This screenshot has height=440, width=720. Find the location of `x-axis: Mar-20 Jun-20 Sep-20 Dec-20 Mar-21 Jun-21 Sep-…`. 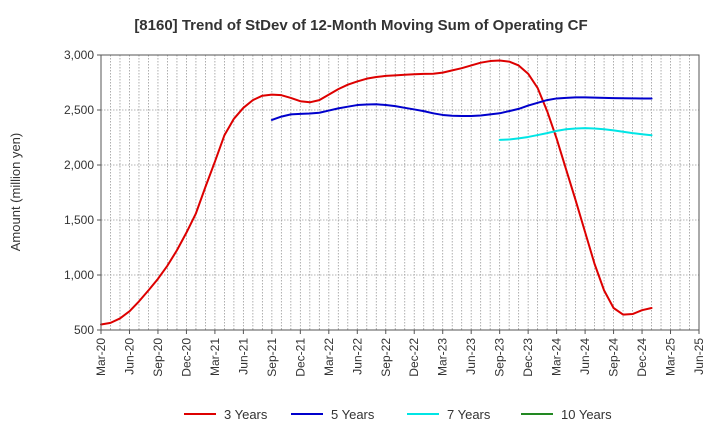

x-axis: Mar-20 Jun-20 Sep-20 Dec-20 Mar-21 Jun-21 Sep-… is located at coordinates (400, 353).